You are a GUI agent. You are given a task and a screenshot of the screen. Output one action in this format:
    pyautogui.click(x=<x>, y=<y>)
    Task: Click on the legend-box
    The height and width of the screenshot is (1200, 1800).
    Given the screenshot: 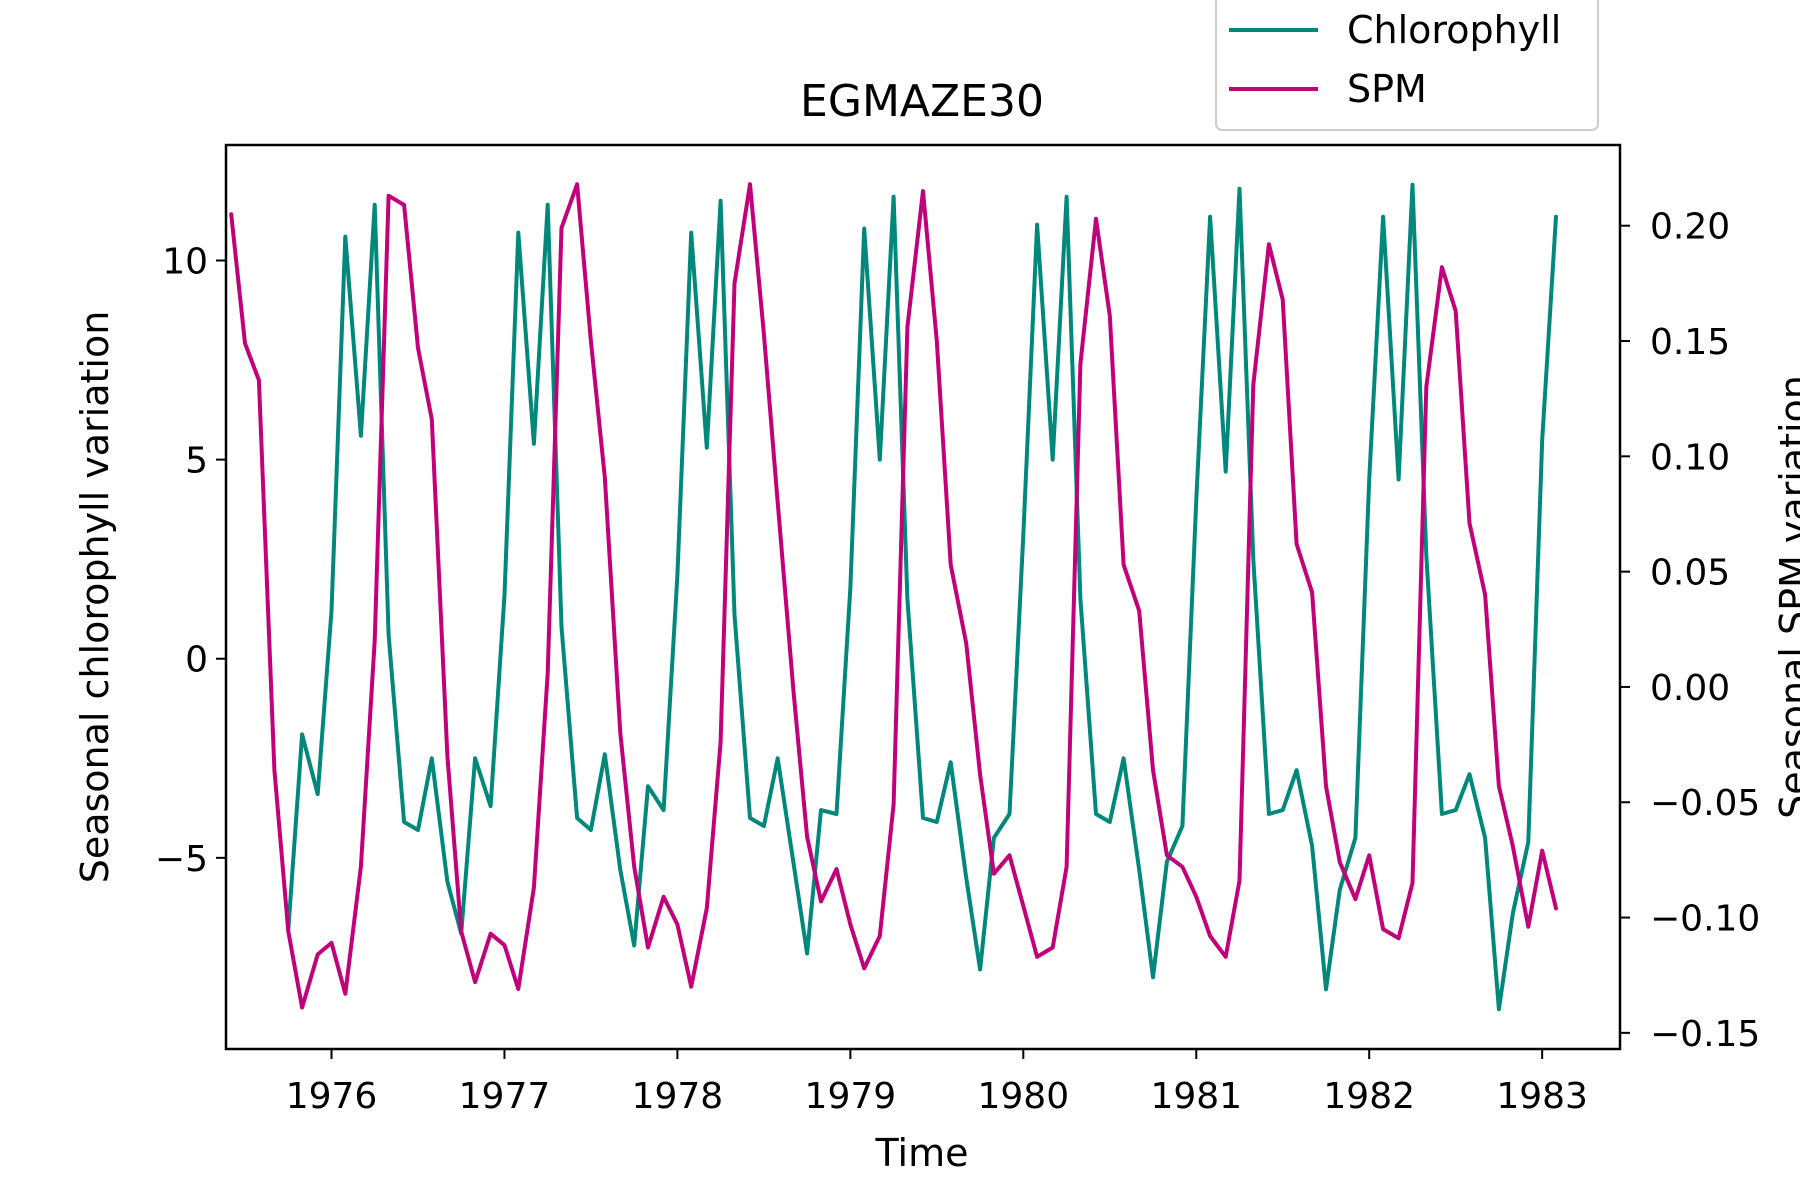 What is the action you would take?
    pyautogui.click(x=1407, y=65)
    